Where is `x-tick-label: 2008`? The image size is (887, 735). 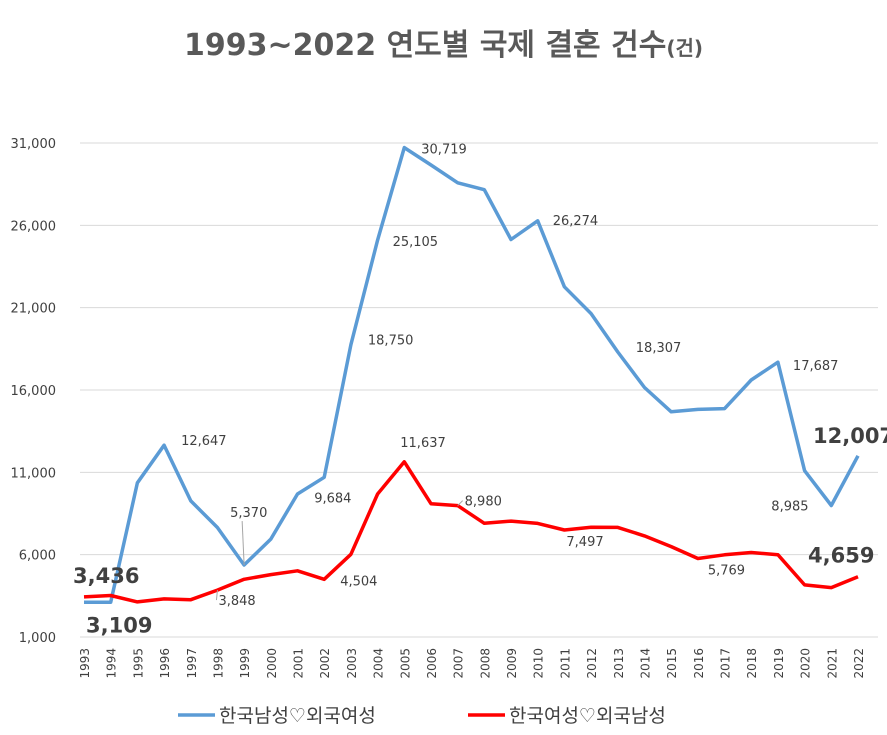 x-tick-label: 2008 is located at coordinates (485, 663).